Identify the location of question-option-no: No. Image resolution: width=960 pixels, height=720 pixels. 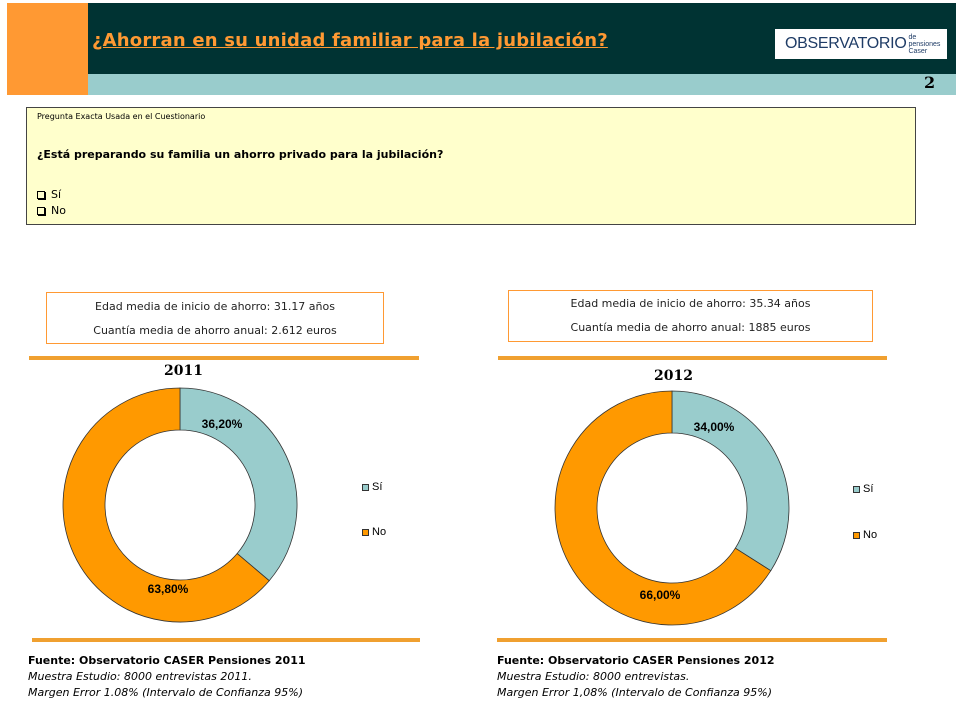
(51, 210).